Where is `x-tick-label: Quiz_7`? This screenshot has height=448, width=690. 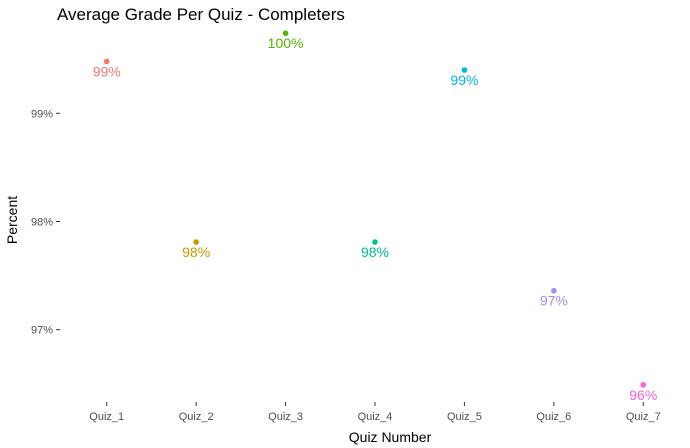
x-tick-label: Quiz_7 is located at coordinates (643, 417).